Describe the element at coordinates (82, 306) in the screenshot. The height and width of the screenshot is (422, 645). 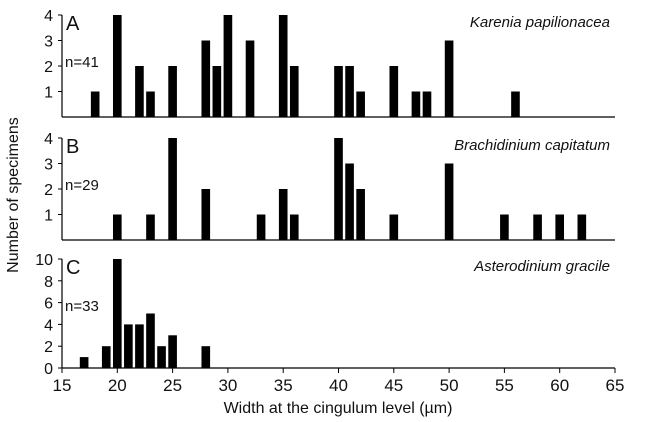
I see `sample-size-label: n=33` at that location.